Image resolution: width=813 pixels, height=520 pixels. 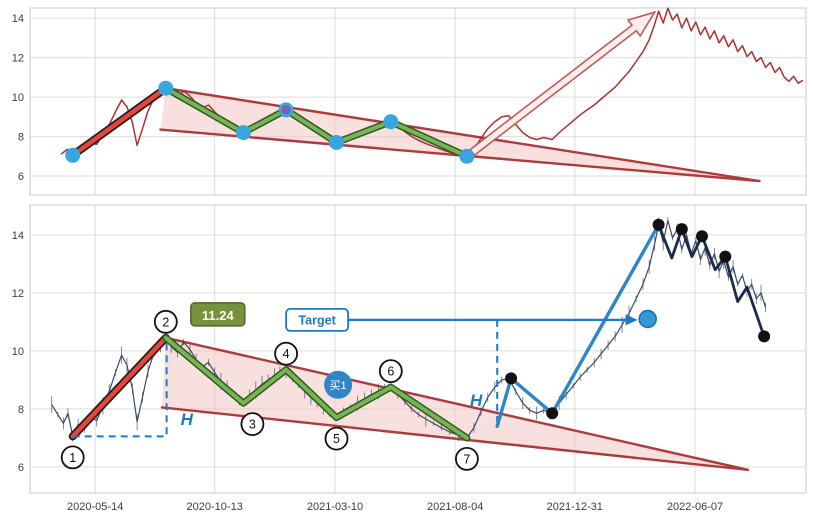 I want to click on measured-move-label-text: 11.24, so click(x=218, y=315).